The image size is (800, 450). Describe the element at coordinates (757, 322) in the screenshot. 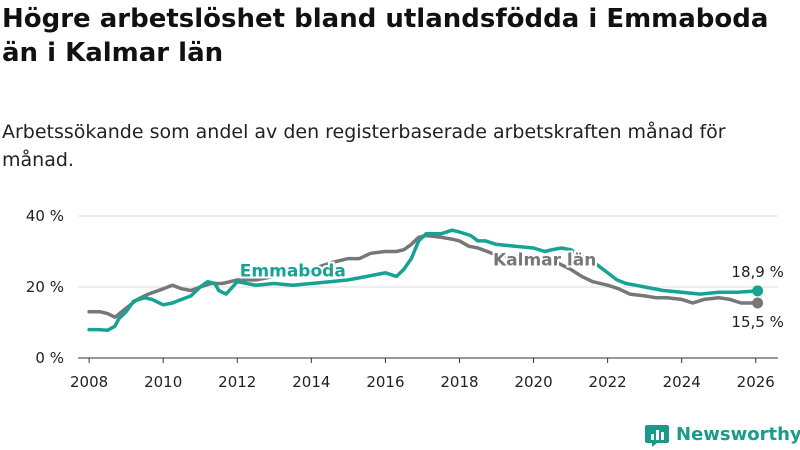

I see `end-label-kalmar: 15,5 %` at that location.